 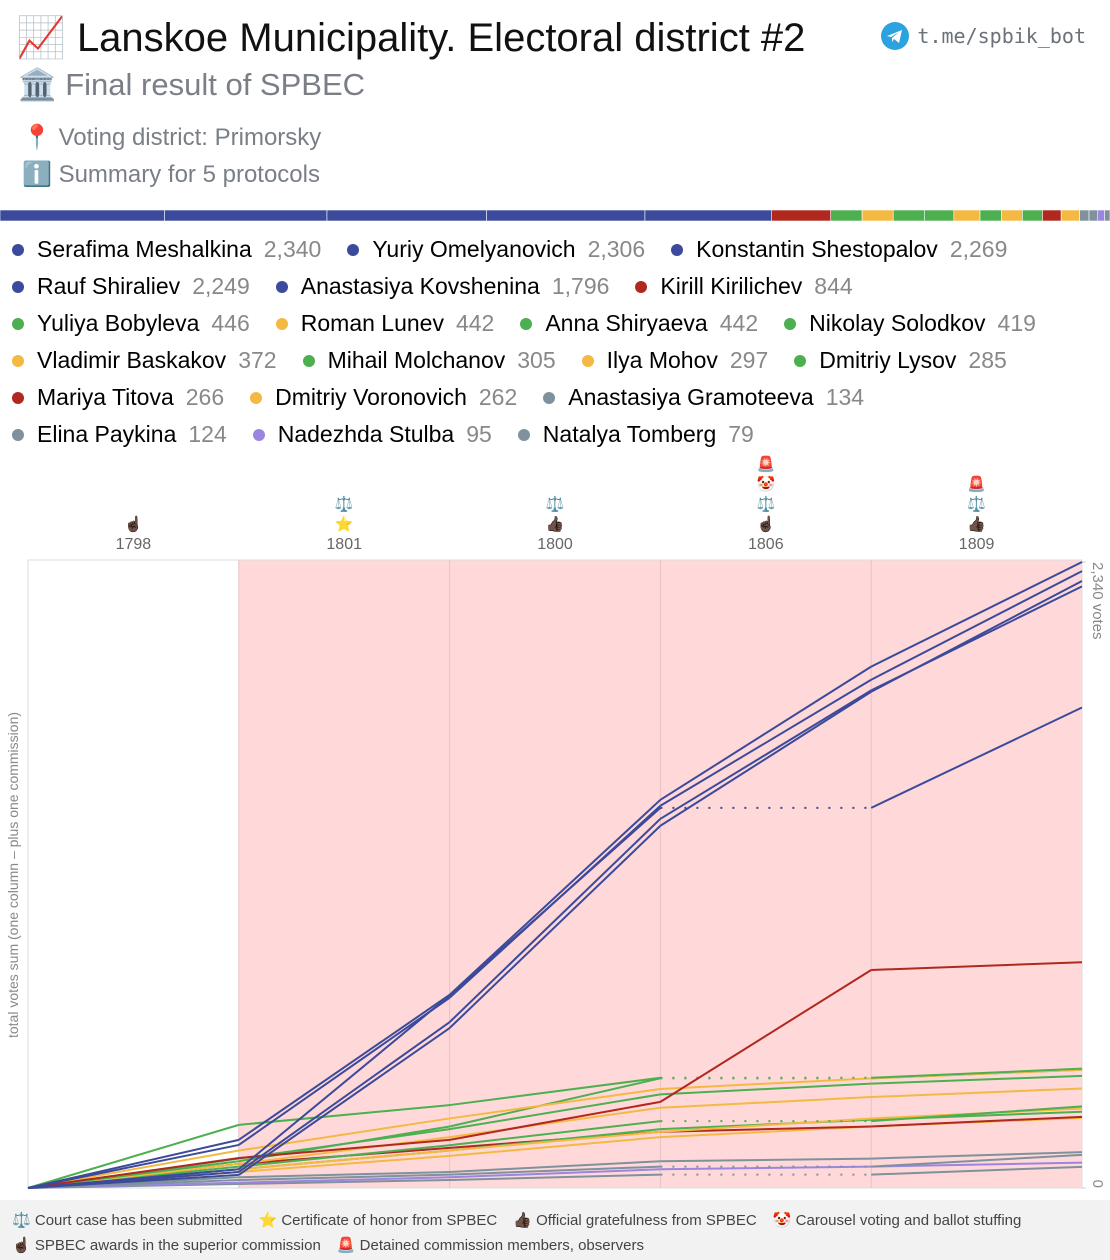 What do you see at coordinates (839, 249) in the screenshot?
I see `legend-item: Konstantin Shestopalov 2,269` at bounding box center [839, 249].